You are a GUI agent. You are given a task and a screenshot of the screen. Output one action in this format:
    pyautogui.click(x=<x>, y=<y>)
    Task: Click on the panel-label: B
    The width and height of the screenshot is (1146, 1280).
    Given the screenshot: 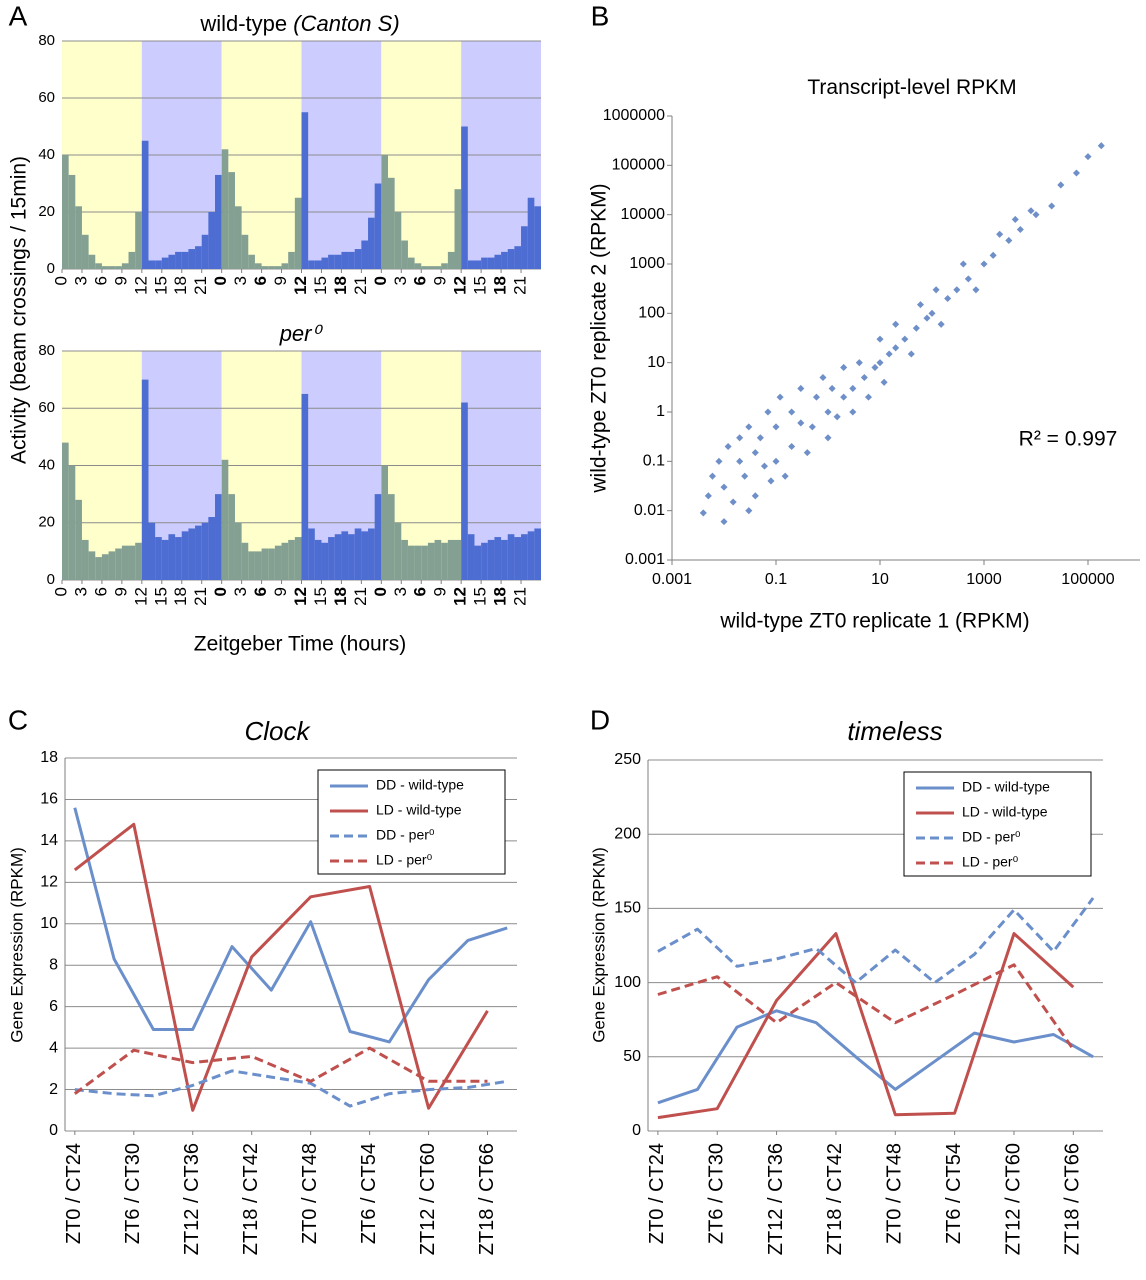 What is the action you would take?
    pyautogui.click(x=600, y=15)
    